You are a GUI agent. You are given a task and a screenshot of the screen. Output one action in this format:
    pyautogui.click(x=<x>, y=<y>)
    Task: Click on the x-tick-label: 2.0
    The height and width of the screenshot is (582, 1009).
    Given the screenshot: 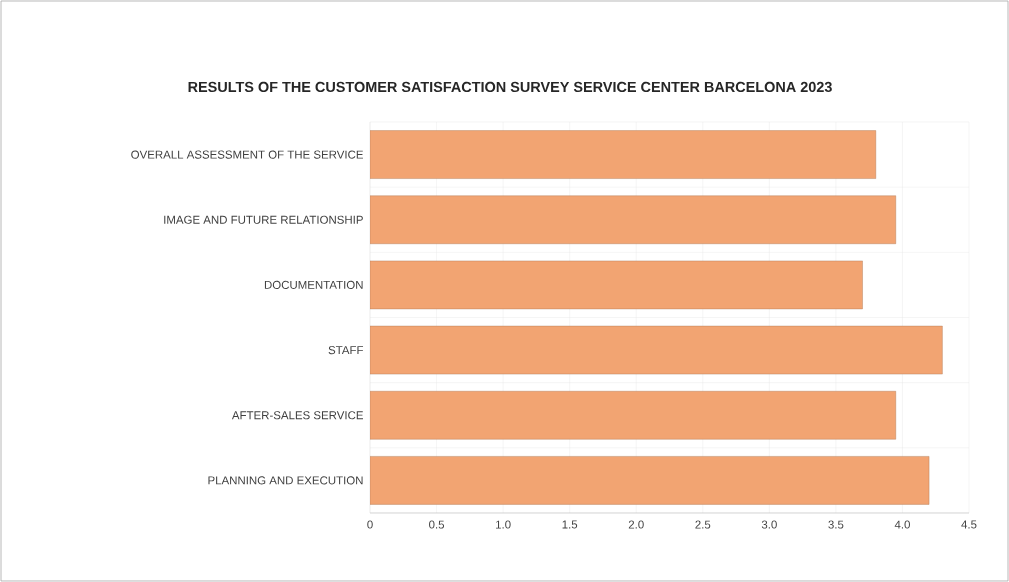 What is the action you would take?
    pyautogui.click(x=636, y=524)
    